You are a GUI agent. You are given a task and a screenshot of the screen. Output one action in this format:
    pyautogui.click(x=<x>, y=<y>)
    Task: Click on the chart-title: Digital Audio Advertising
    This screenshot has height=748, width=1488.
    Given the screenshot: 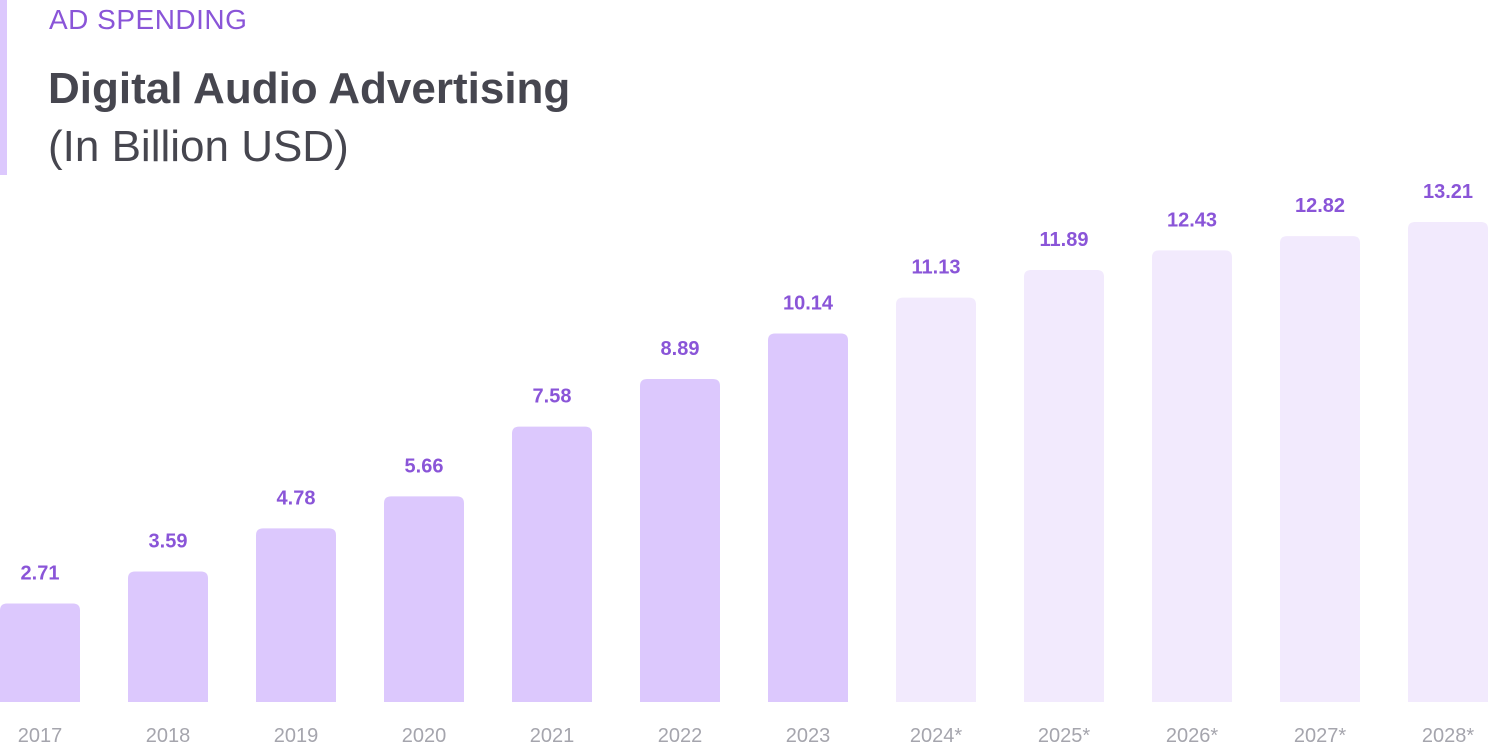 What is the action you would take?
    pyautogui.click(x=309, y=88)
    